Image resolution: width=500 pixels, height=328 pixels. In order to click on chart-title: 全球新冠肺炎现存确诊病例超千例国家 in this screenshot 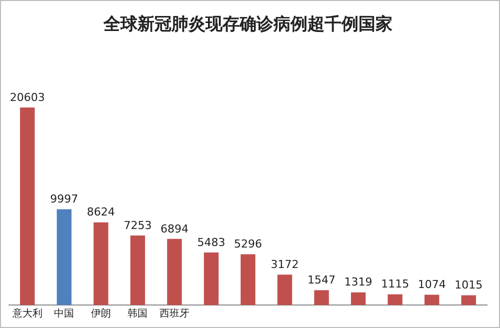, I will do `click(247, 24)`.